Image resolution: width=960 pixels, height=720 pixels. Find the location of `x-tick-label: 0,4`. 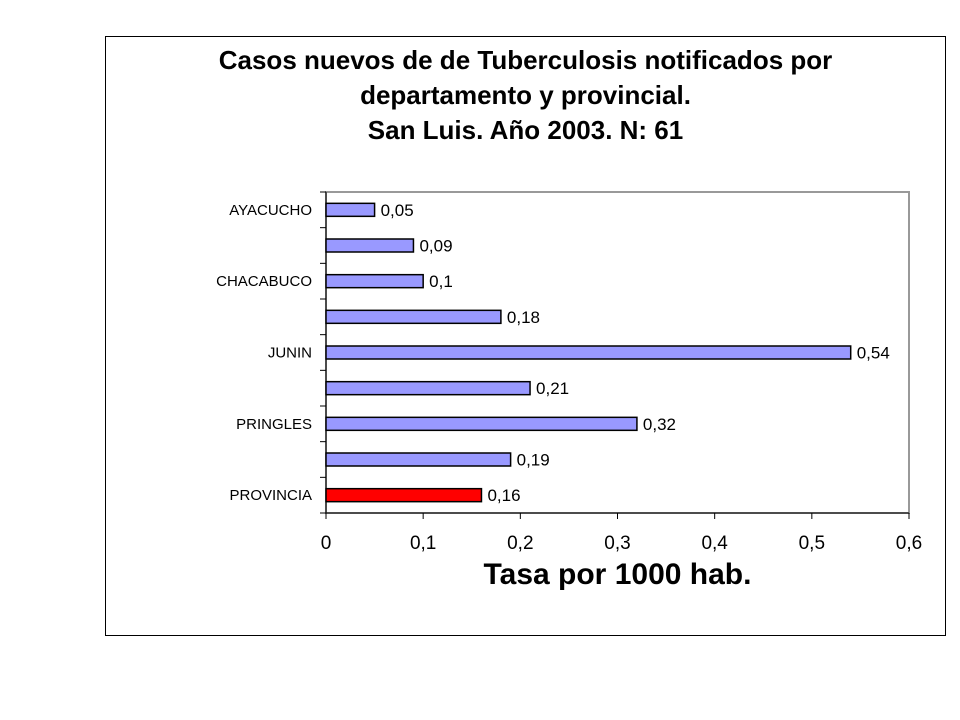

x-tick-label: 0,4 is located at coordinates (714, 543).